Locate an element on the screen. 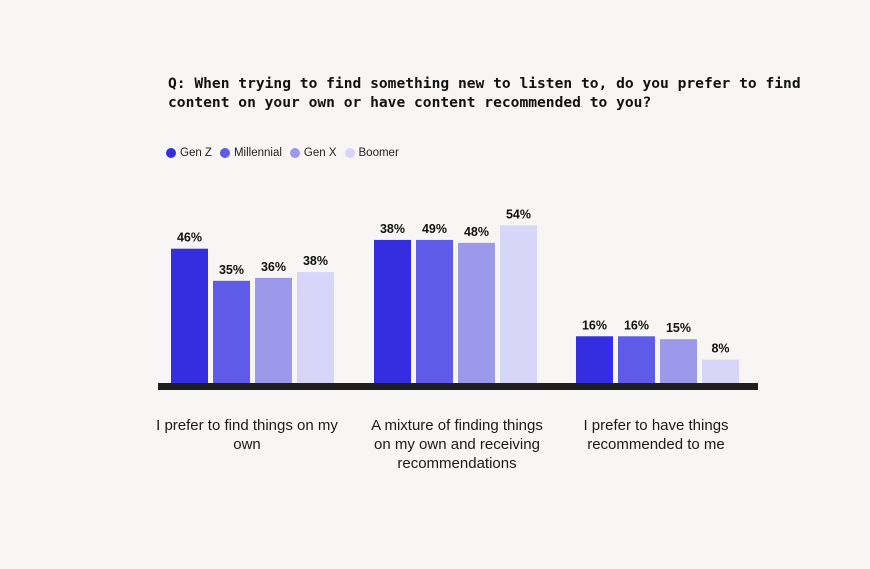 The width and height of the screenshot is (870, 569). legend-label-boomer: Boomer is located at coordinates (378, 153).